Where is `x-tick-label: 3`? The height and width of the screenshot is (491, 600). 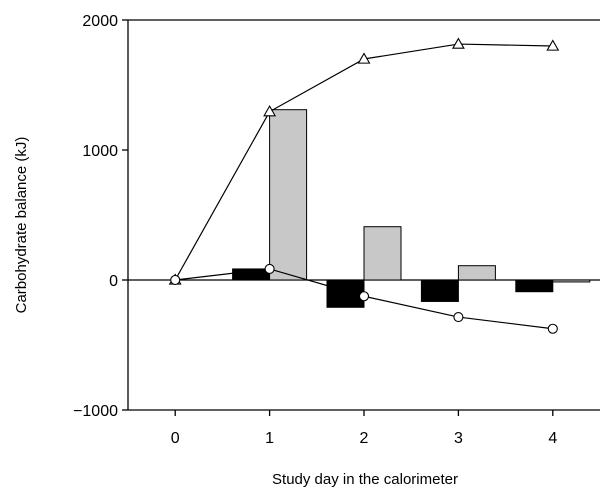 x-tick-label: 3 is located at coordinates (458, 438).